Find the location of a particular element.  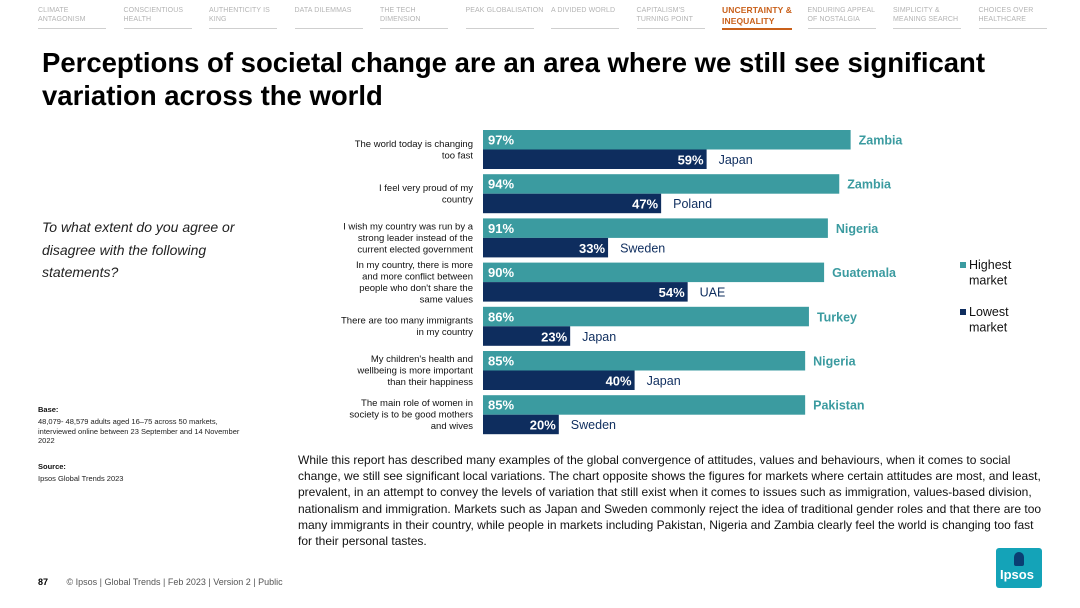

nav-item: Capitalism's turning point is located at coordinates (675, 17).